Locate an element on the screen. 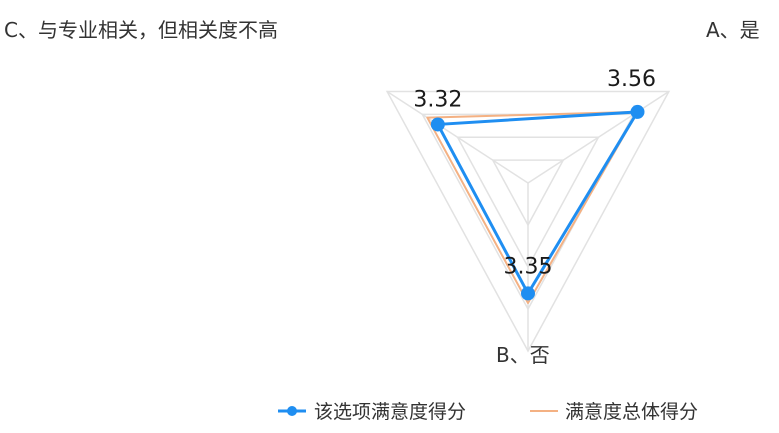 The height and width of the screenshot is (433, 779). data-label-3: 3.32 is located at coordinates (437, 99).